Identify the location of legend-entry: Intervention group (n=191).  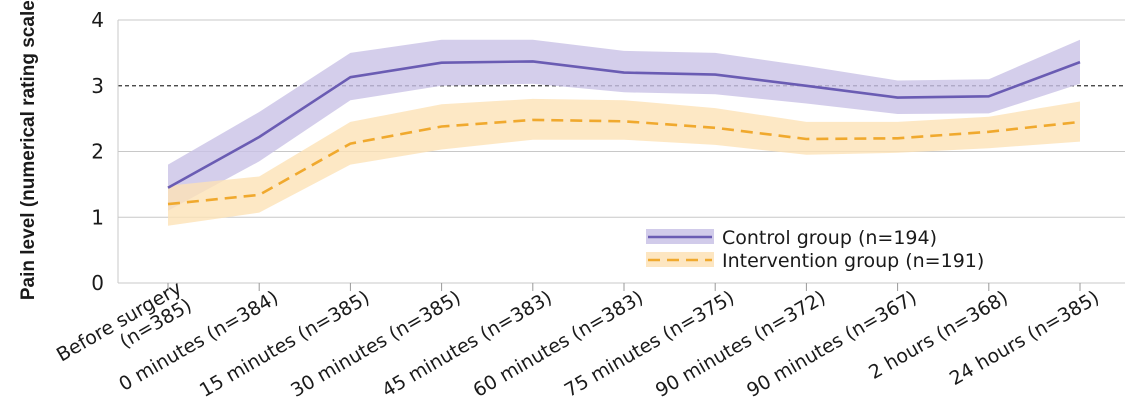
(853, 261).